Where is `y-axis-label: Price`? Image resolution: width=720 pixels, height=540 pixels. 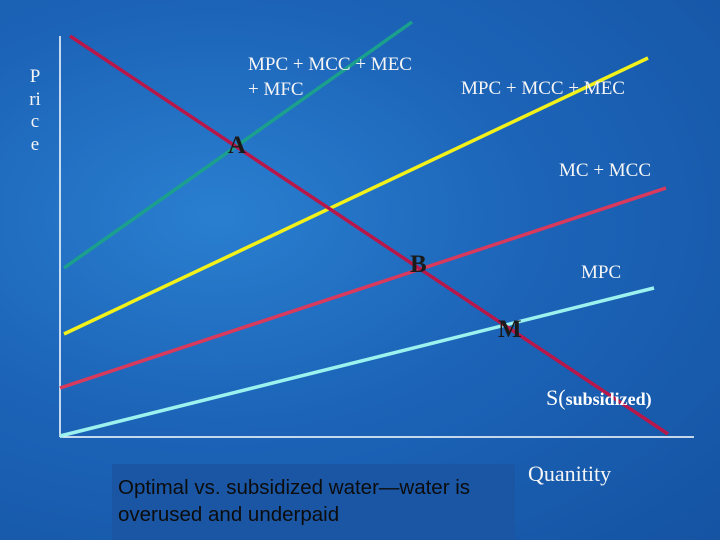
y-axis-label: Price is located at coordinates (35, 110).